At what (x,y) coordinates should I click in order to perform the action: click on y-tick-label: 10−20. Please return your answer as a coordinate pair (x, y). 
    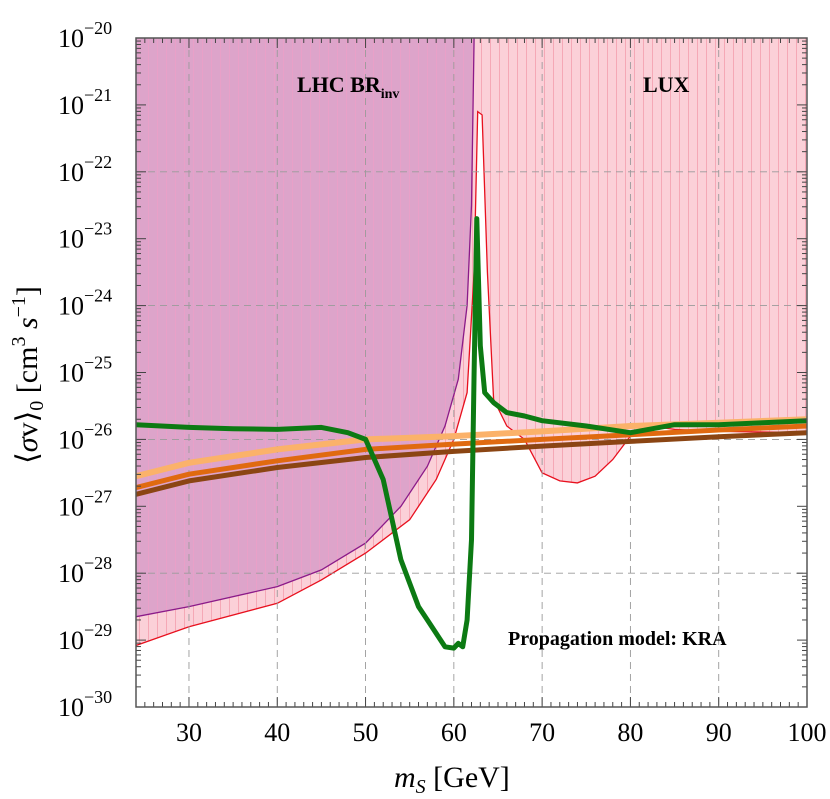
    Looking at the image, I should click on (85, 35).